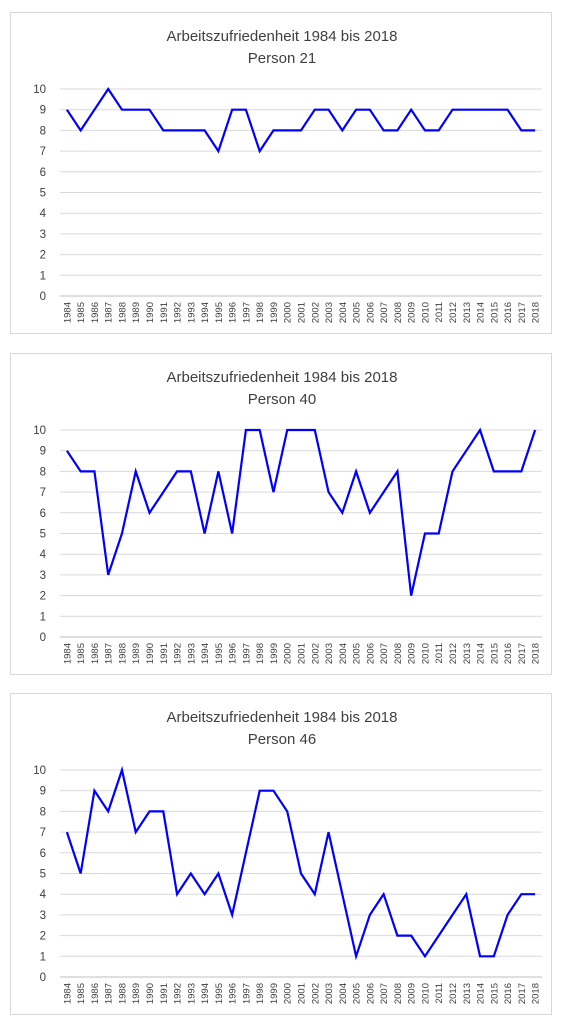  I want to click on y-tick-label: 0, so click(43, 978).